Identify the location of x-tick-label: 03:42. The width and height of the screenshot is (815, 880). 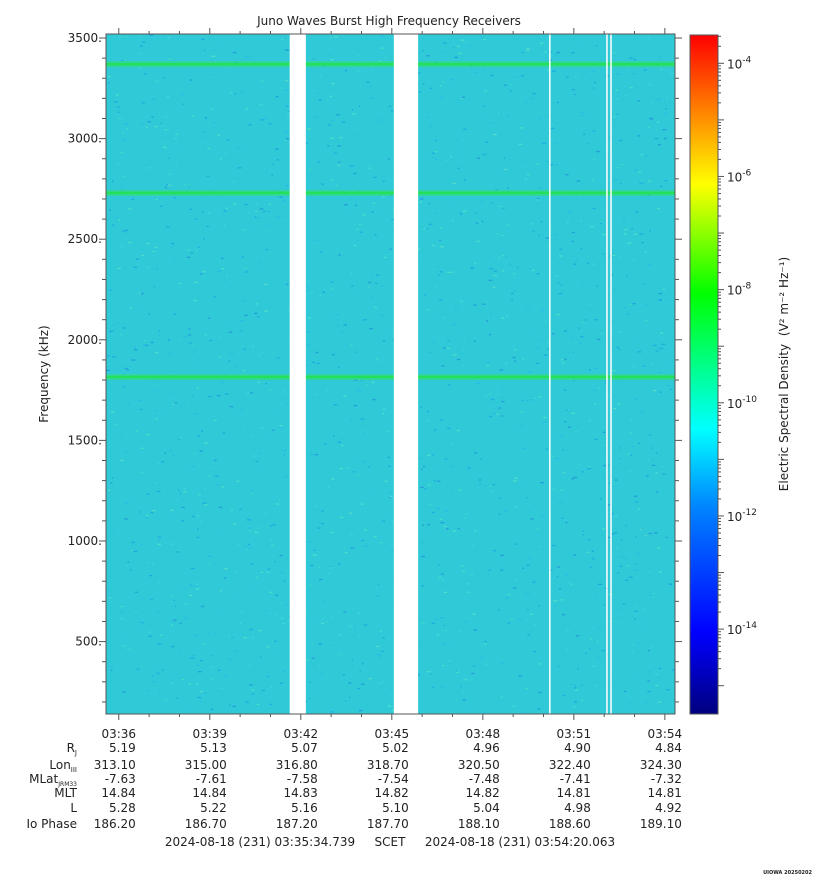
(301, 734).